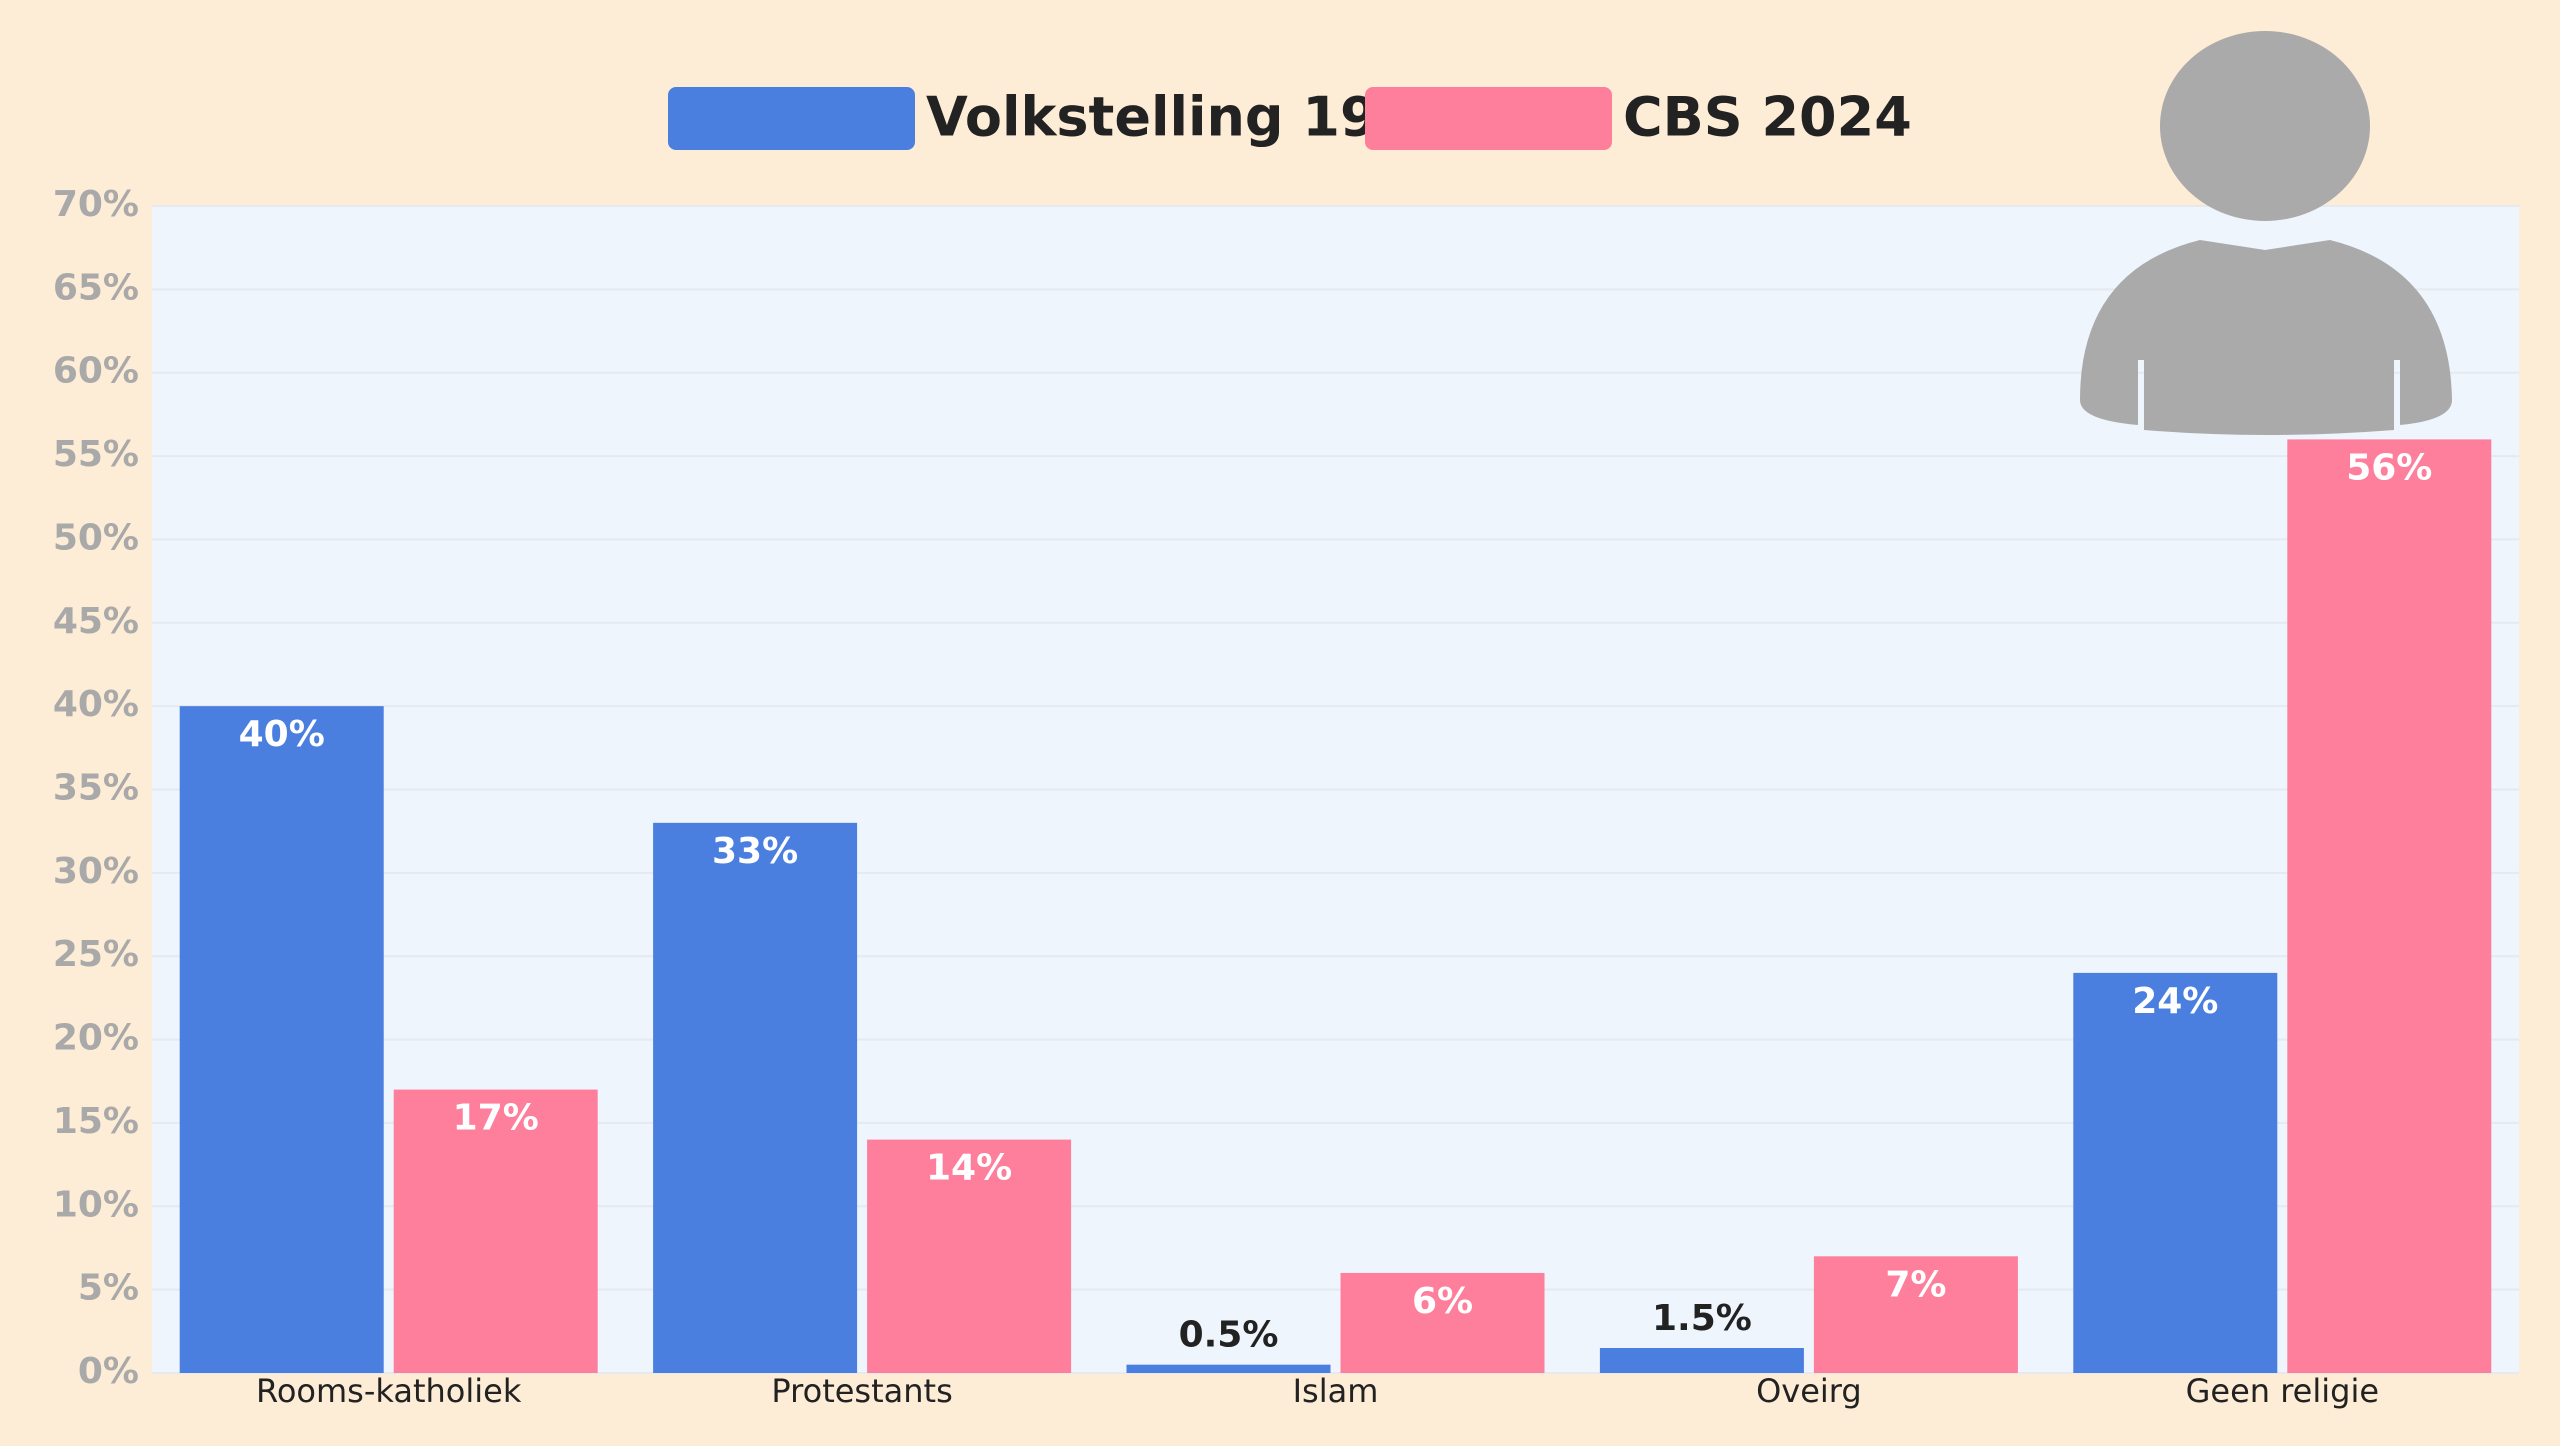 The height and width of the screenshot is (1446, 2560). What do you see at coordinates (861, 1391) in the screenshot?
I see `x-tick-label: Protestants` at bounding box center [861, 1391].